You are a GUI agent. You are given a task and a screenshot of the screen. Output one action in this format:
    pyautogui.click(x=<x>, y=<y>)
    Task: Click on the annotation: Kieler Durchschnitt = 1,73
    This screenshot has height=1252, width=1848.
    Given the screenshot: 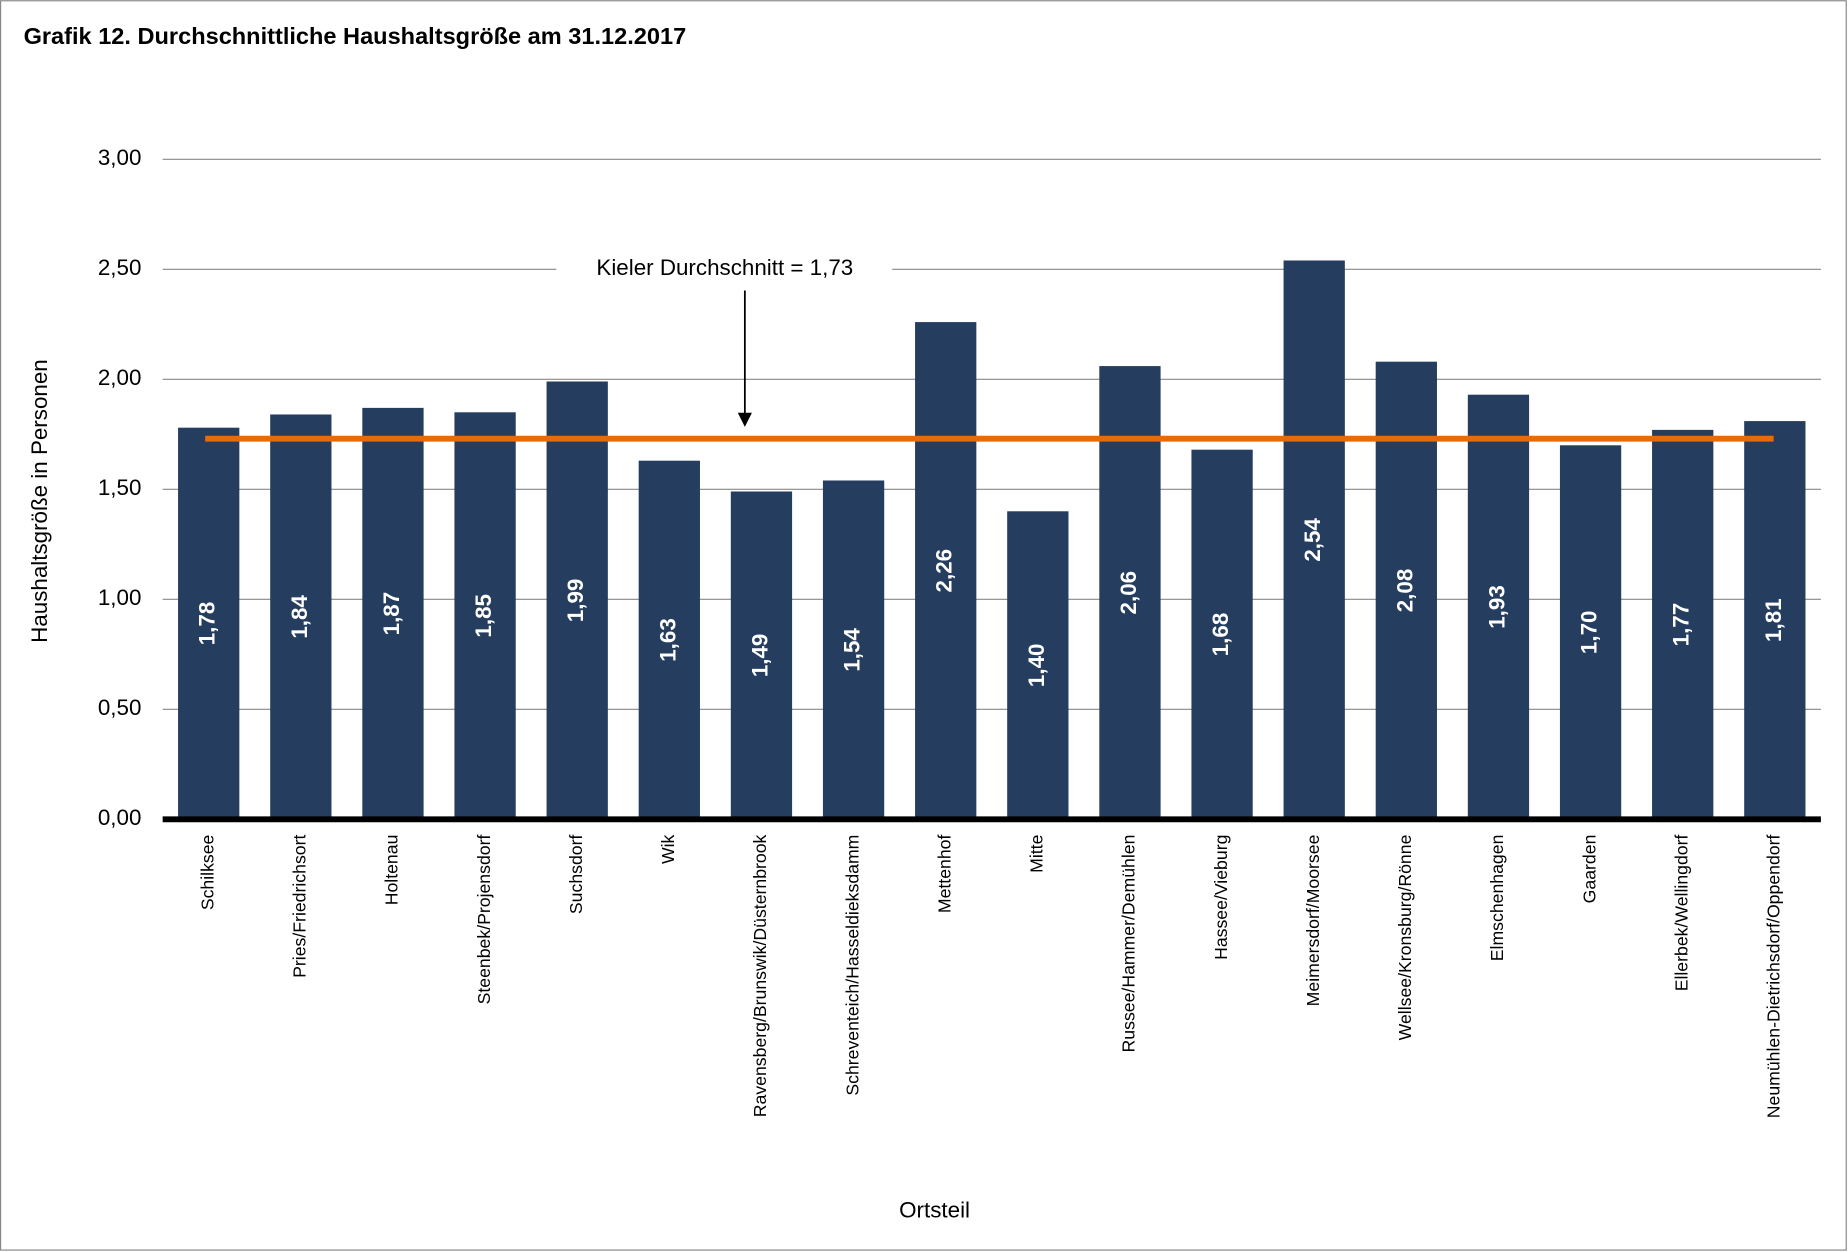 What is the action you would take?
    pyautogui.click(x=724, y=267)
    